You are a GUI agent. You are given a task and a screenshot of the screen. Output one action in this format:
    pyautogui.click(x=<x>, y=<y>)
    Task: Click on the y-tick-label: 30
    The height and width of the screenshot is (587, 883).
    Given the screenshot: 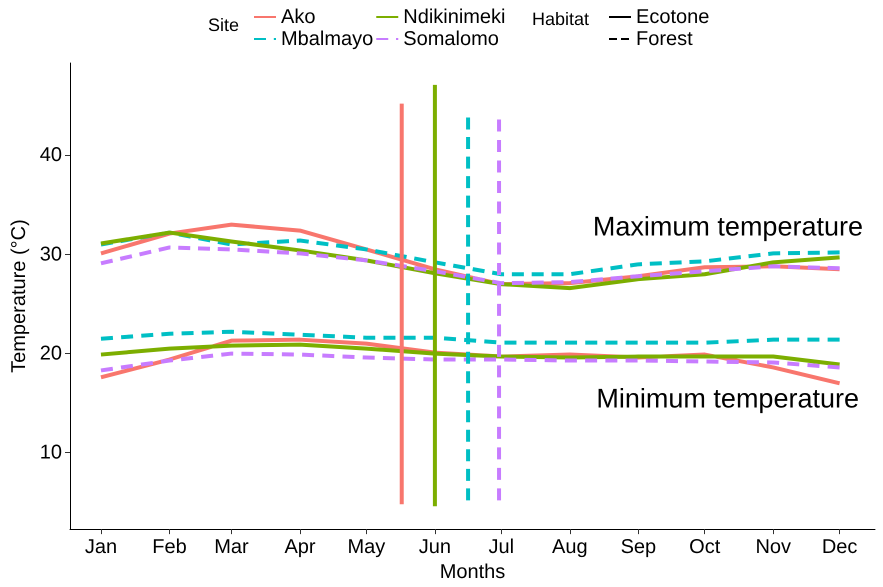 What is the action you would take?
    pyautogui.click(x=51, y=254)
    